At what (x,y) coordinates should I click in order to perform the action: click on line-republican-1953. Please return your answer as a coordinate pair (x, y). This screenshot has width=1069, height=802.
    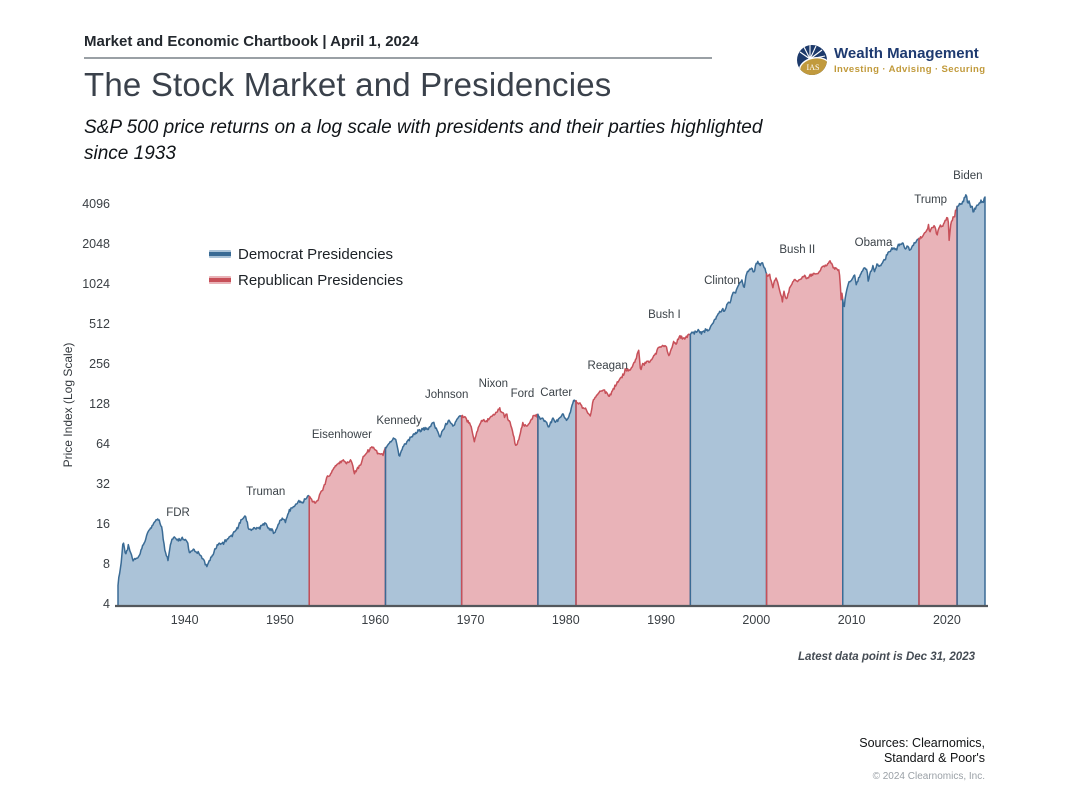
    Looking at the image, I should click on (347, 525).